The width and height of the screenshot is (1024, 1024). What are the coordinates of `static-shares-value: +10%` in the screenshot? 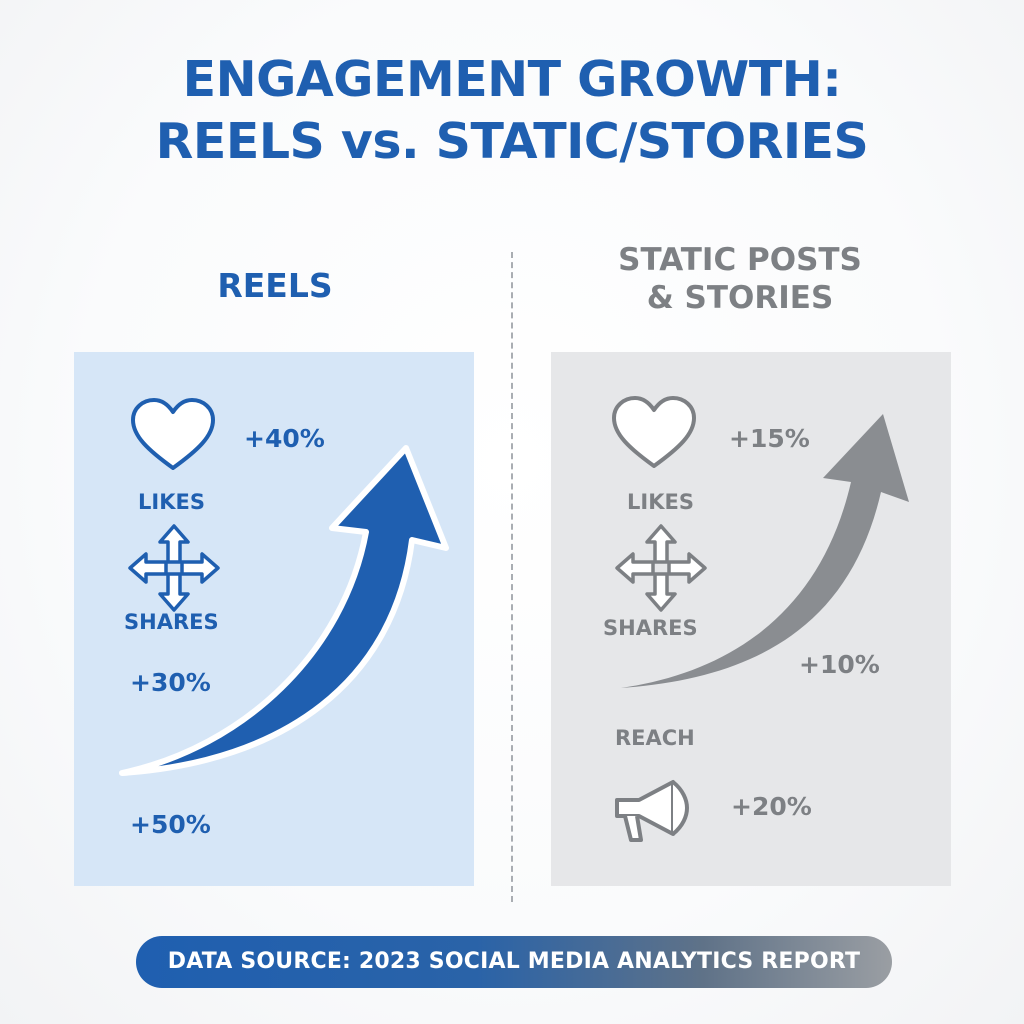 It's located at (839, 664).